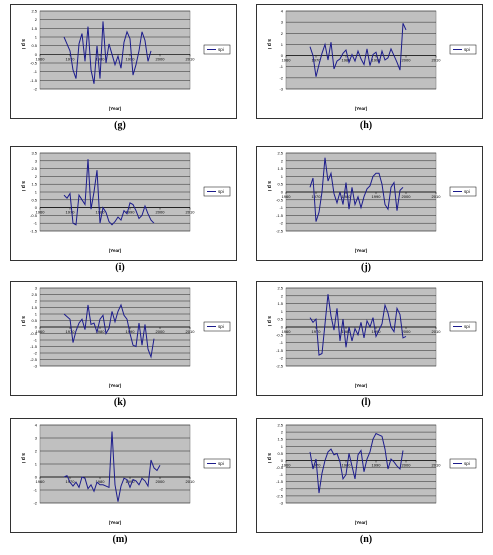 This screenshot has width=493, height=555. What do you see at coordinates (131, 331) in the screenshot?
I see `x-tick-label: 1990` at bounding box center [131, 331].